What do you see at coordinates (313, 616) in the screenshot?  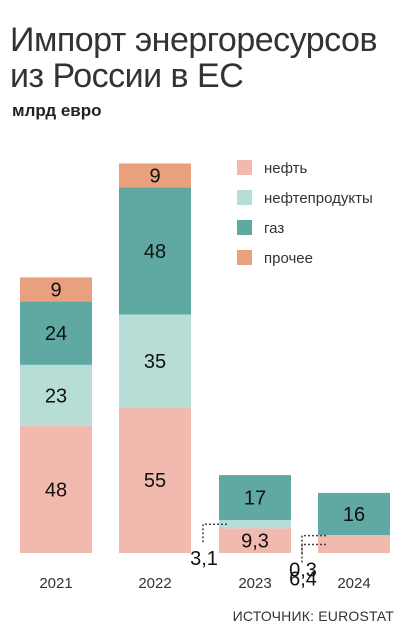 I see `source-note: ИСТОЧНИК: EUROSTAT` at bounding box center [313, 616].